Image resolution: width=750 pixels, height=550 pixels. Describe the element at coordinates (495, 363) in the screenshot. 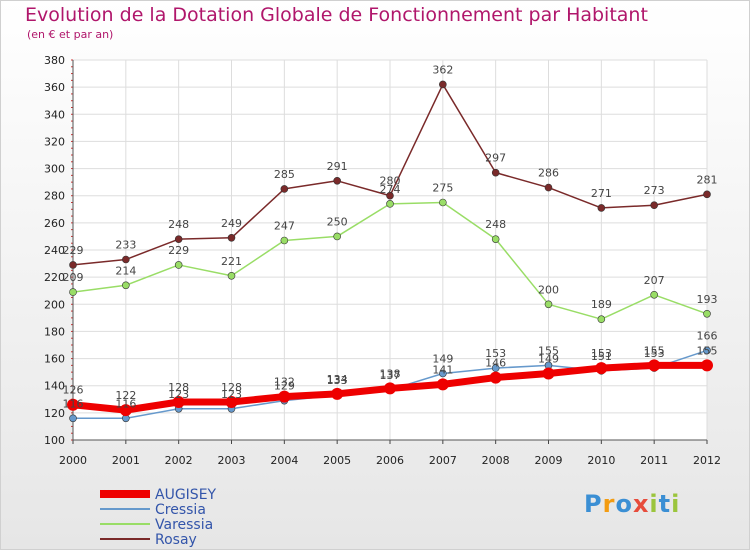

I see `data-label-augisey: 146` at that location.